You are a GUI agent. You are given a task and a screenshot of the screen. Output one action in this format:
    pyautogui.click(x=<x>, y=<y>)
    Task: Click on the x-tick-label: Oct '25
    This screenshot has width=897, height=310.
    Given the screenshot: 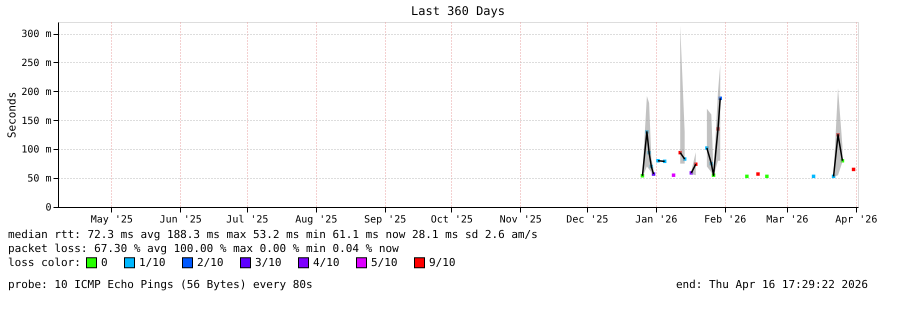 What is the action you would take?
    pyautogui.click(x=451, y=220)
    